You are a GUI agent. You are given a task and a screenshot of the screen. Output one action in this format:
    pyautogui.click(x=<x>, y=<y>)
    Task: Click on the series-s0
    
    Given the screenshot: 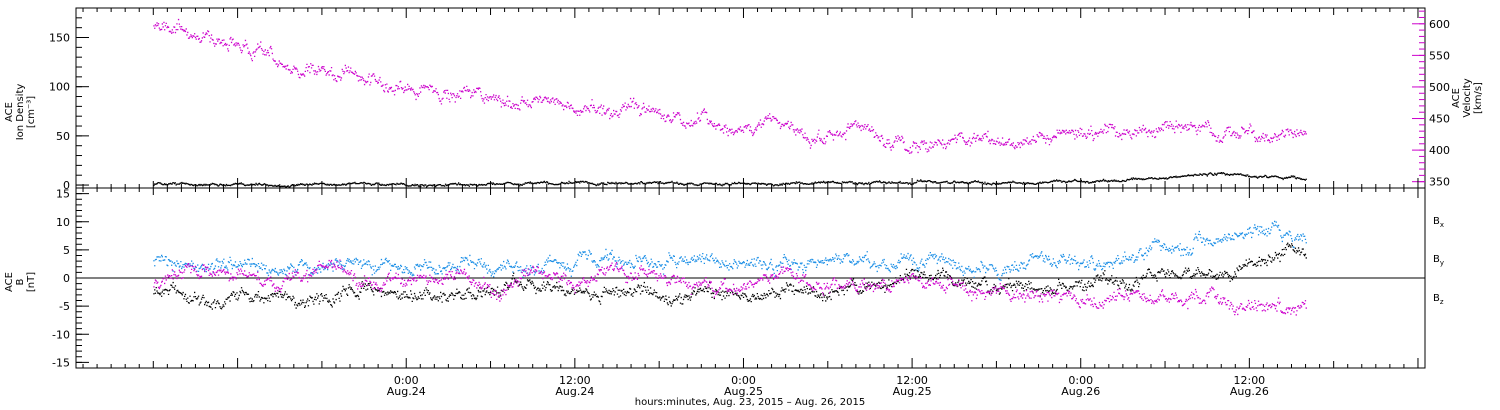 What is the action you would take?
    pyautogui.click(x=730, y=180)
    